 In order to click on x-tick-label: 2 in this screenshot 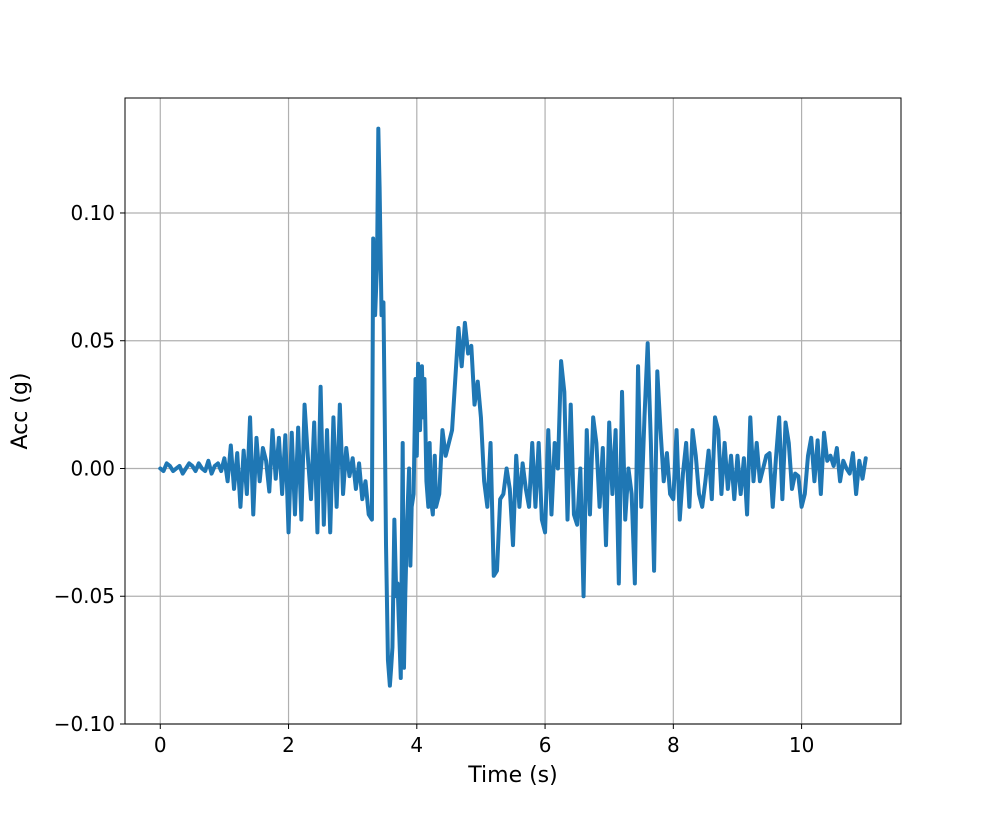, I will do `click(288, 745)`.